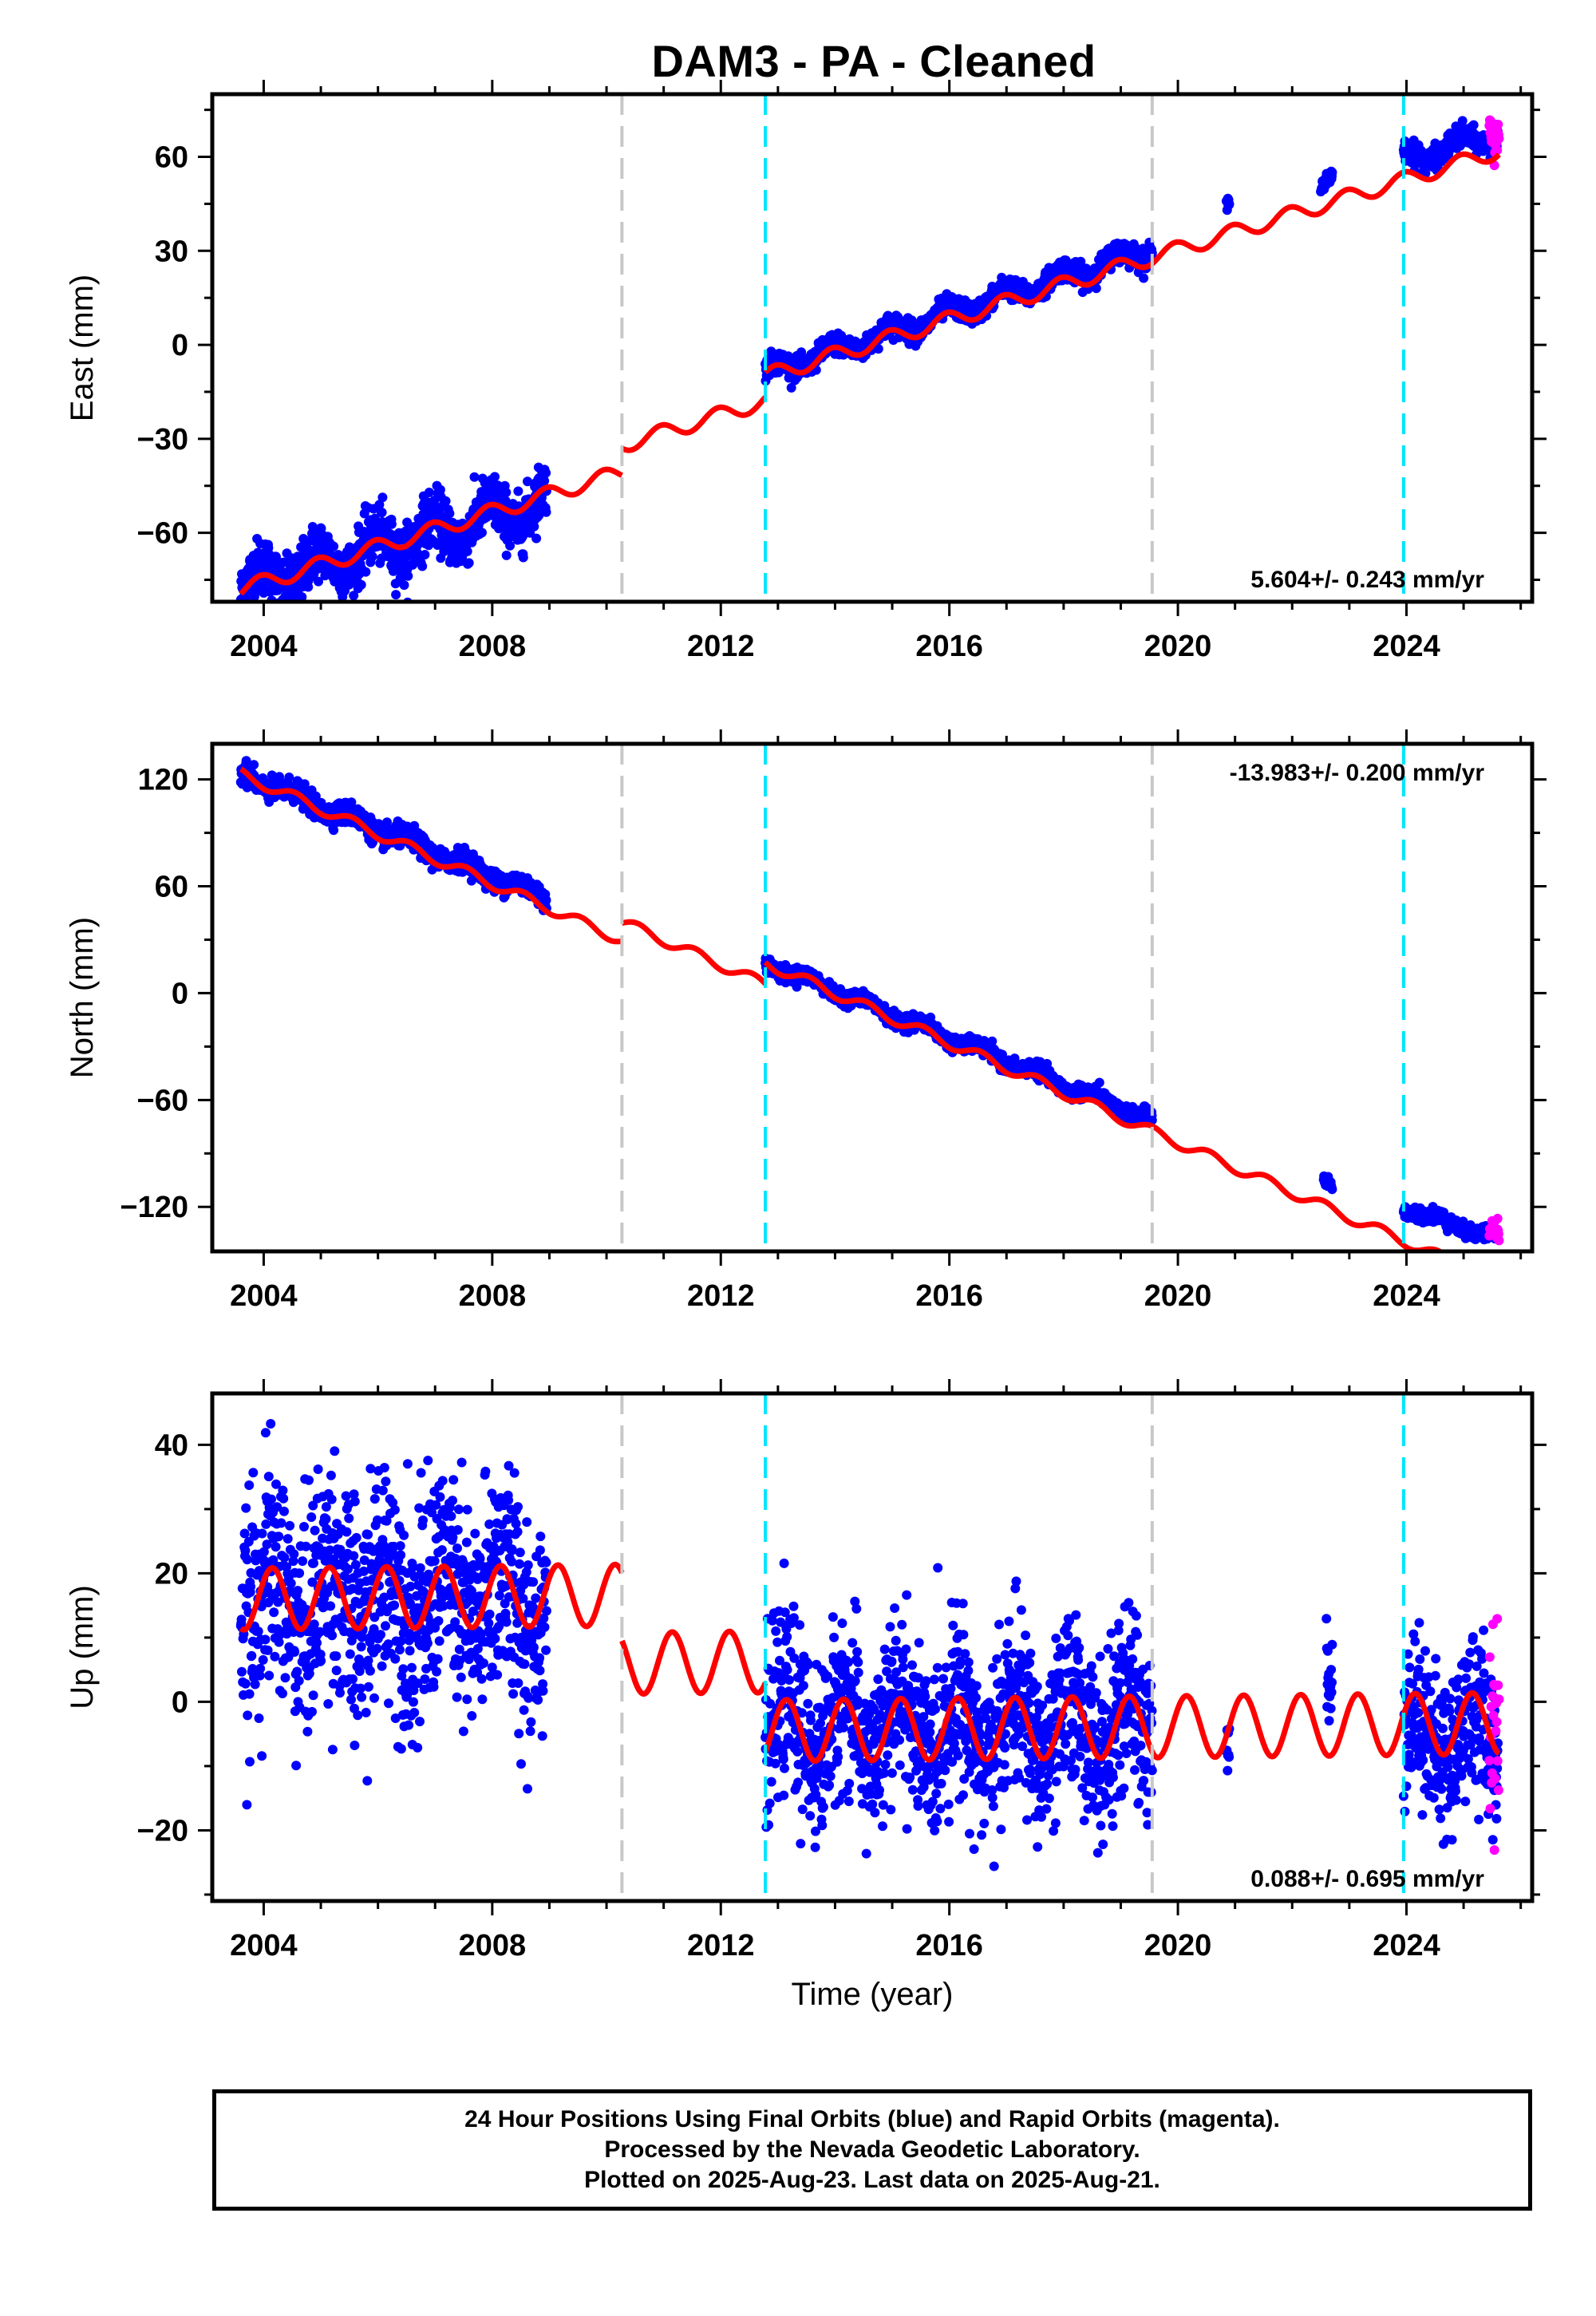 The width and height of the screenshot is (1596, 2316). Describe the element at coordinates (1406, 646) in the screenshot. I see `x-tick-label: 2024` at that location.